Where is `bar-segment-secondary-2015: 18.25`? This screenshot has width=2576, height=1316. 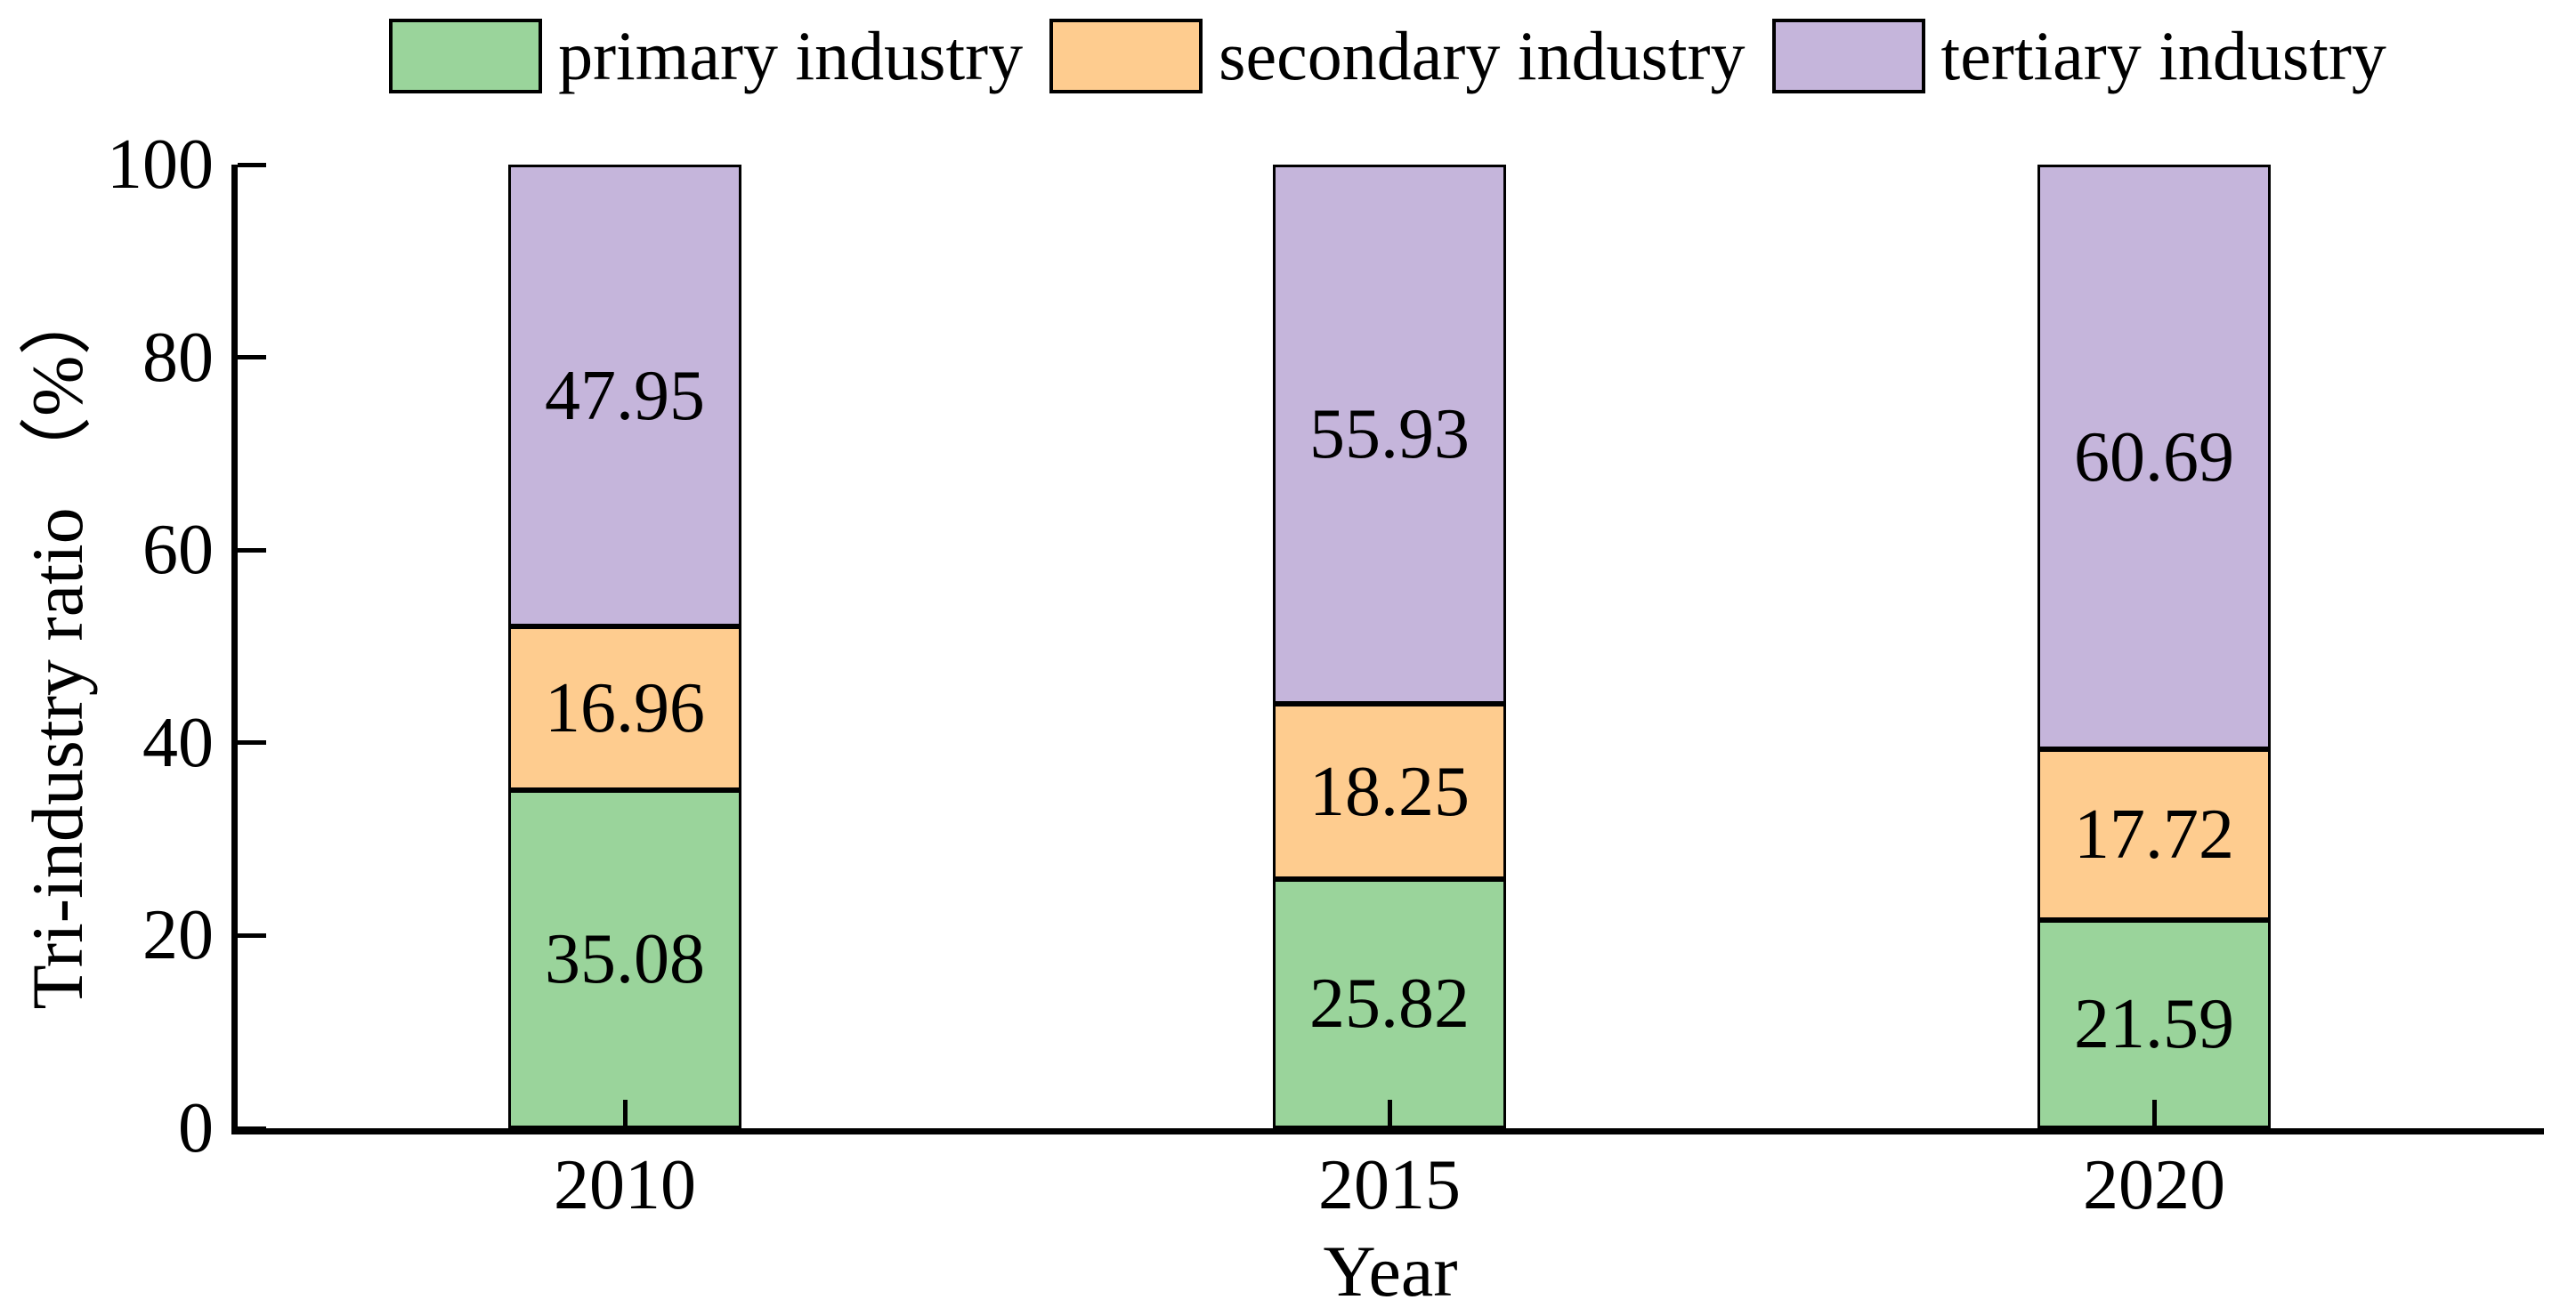
bar-segment-secondary-2015: 18.25 is located at coordinates (1389, 792).